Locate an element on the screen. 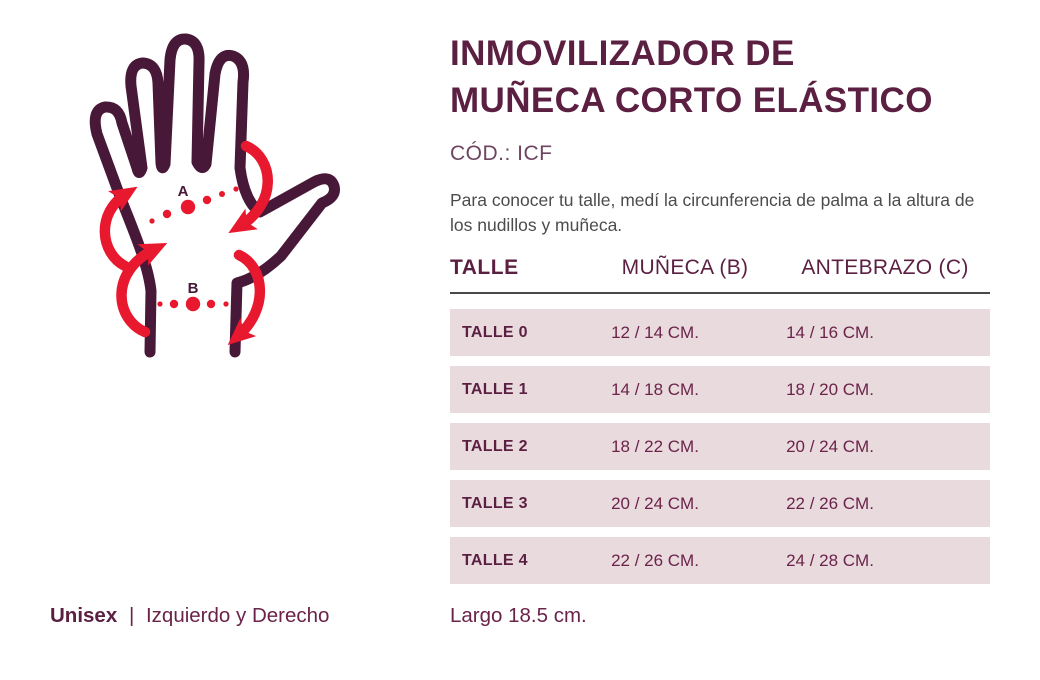 The height and width of the screenshot is (680, 1040). measurement-dots-a is located at coordinates (194, 205).